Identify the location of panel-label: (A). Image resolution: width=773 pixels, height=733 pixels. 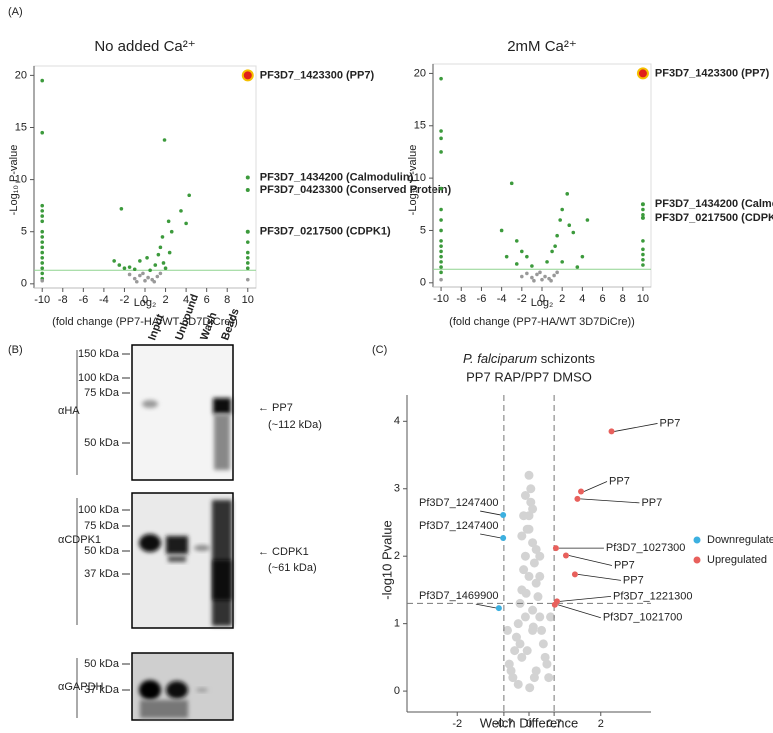
(15, 12).